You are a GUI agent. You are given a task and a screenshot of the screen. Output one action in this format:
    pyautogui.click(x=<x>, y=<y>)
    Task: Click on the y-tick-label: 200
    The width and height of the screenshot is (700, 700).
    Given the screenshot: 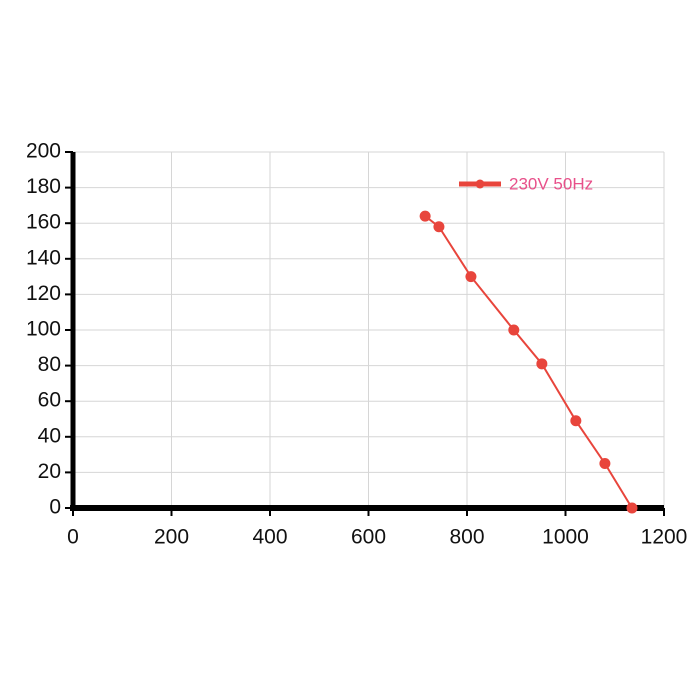 What is the action you would take?
    pyautogui.click(x=43, y=151)
    